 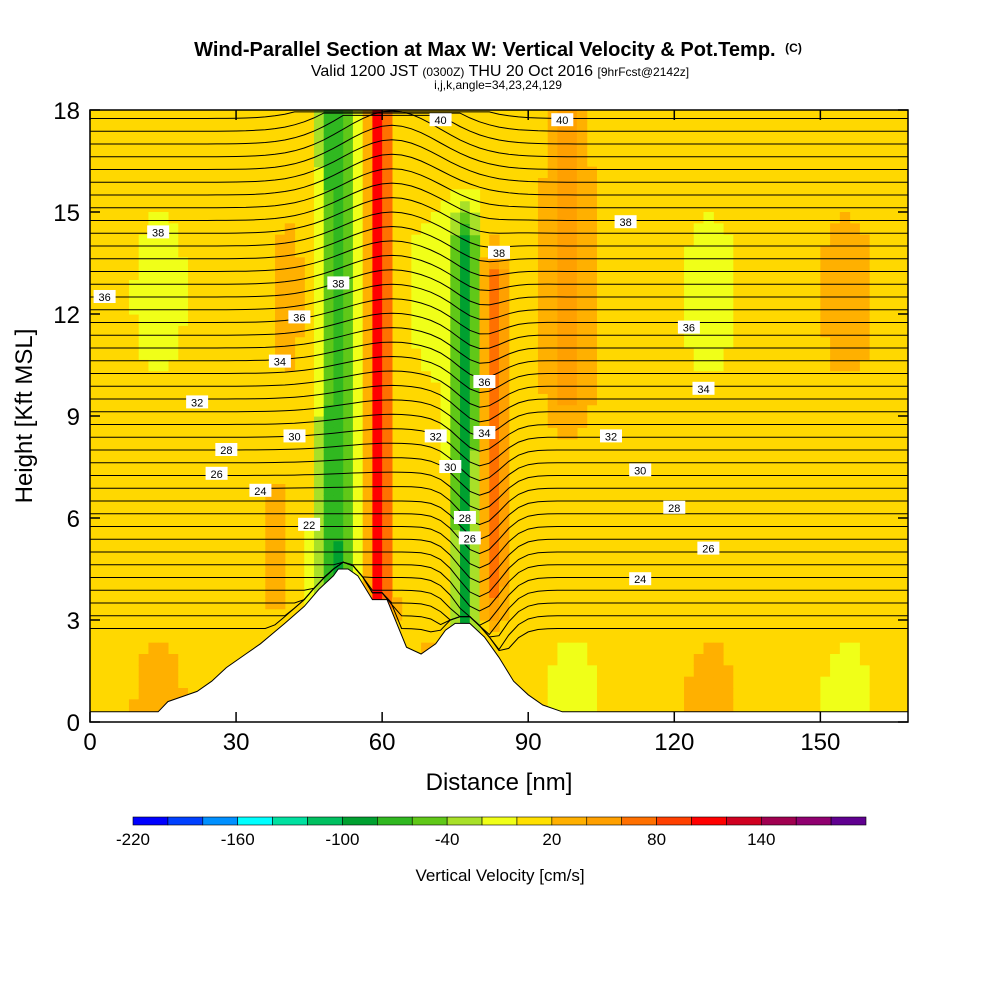 I want to click on isentrope-label: 26, so click(x=708, y=550).